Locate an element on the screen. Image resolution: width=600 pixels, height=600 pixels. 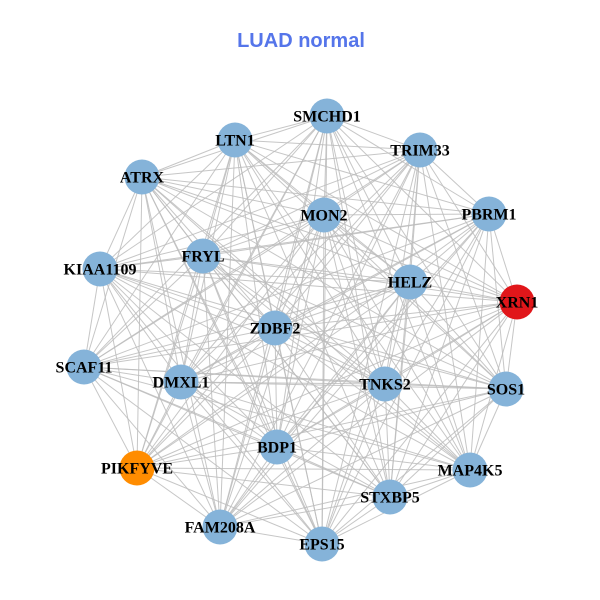
edge-SCAF11-EPS15 is located at coordinates (203, 455).